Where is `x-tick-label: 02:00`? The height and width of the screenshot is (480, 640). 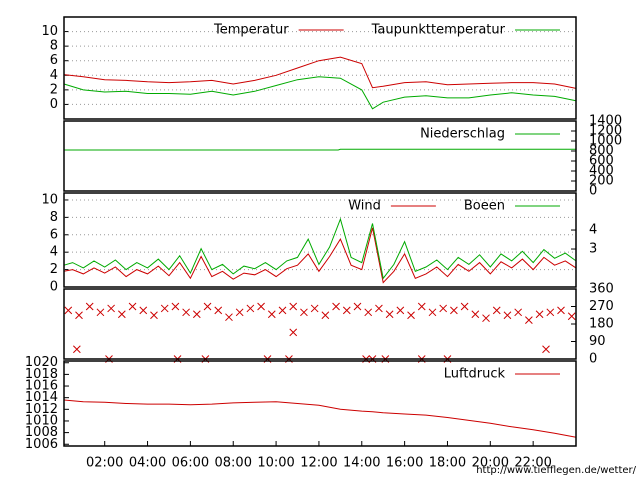 x-tick-label: 02:00 is located at coordinates (104, 463).